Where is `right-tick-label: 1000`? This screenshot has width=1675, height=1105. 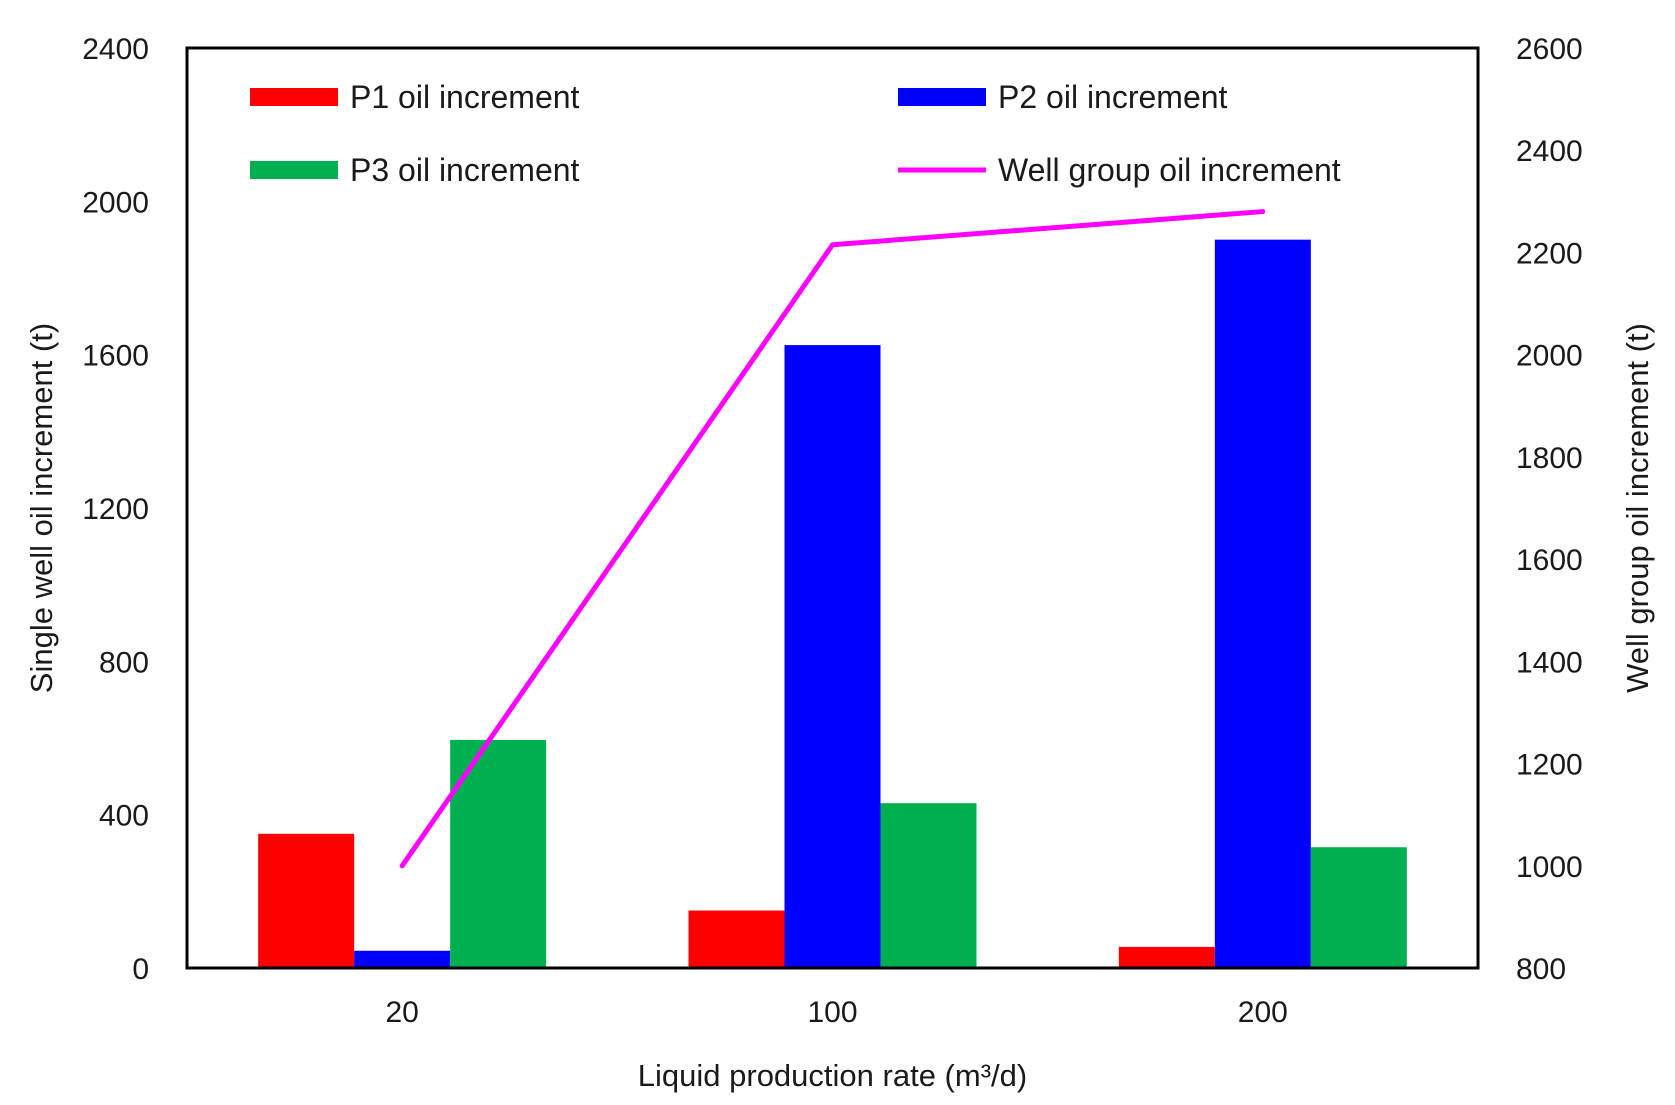 right-tick-label: 1000 is located at coordinates (1549, 867).